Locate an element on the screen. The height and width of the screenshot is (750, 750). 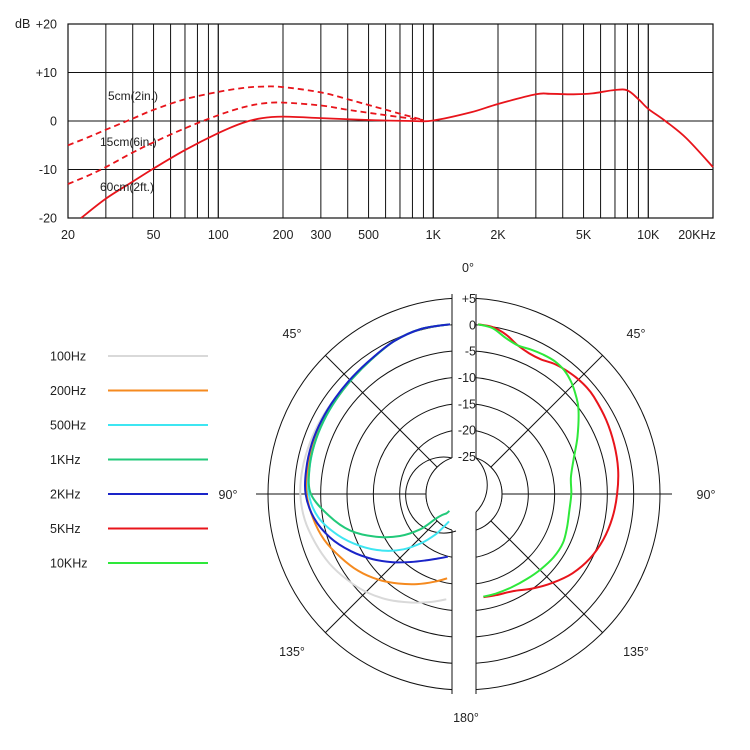
x-tick-label: 20 is located at coordinates (68, 235).